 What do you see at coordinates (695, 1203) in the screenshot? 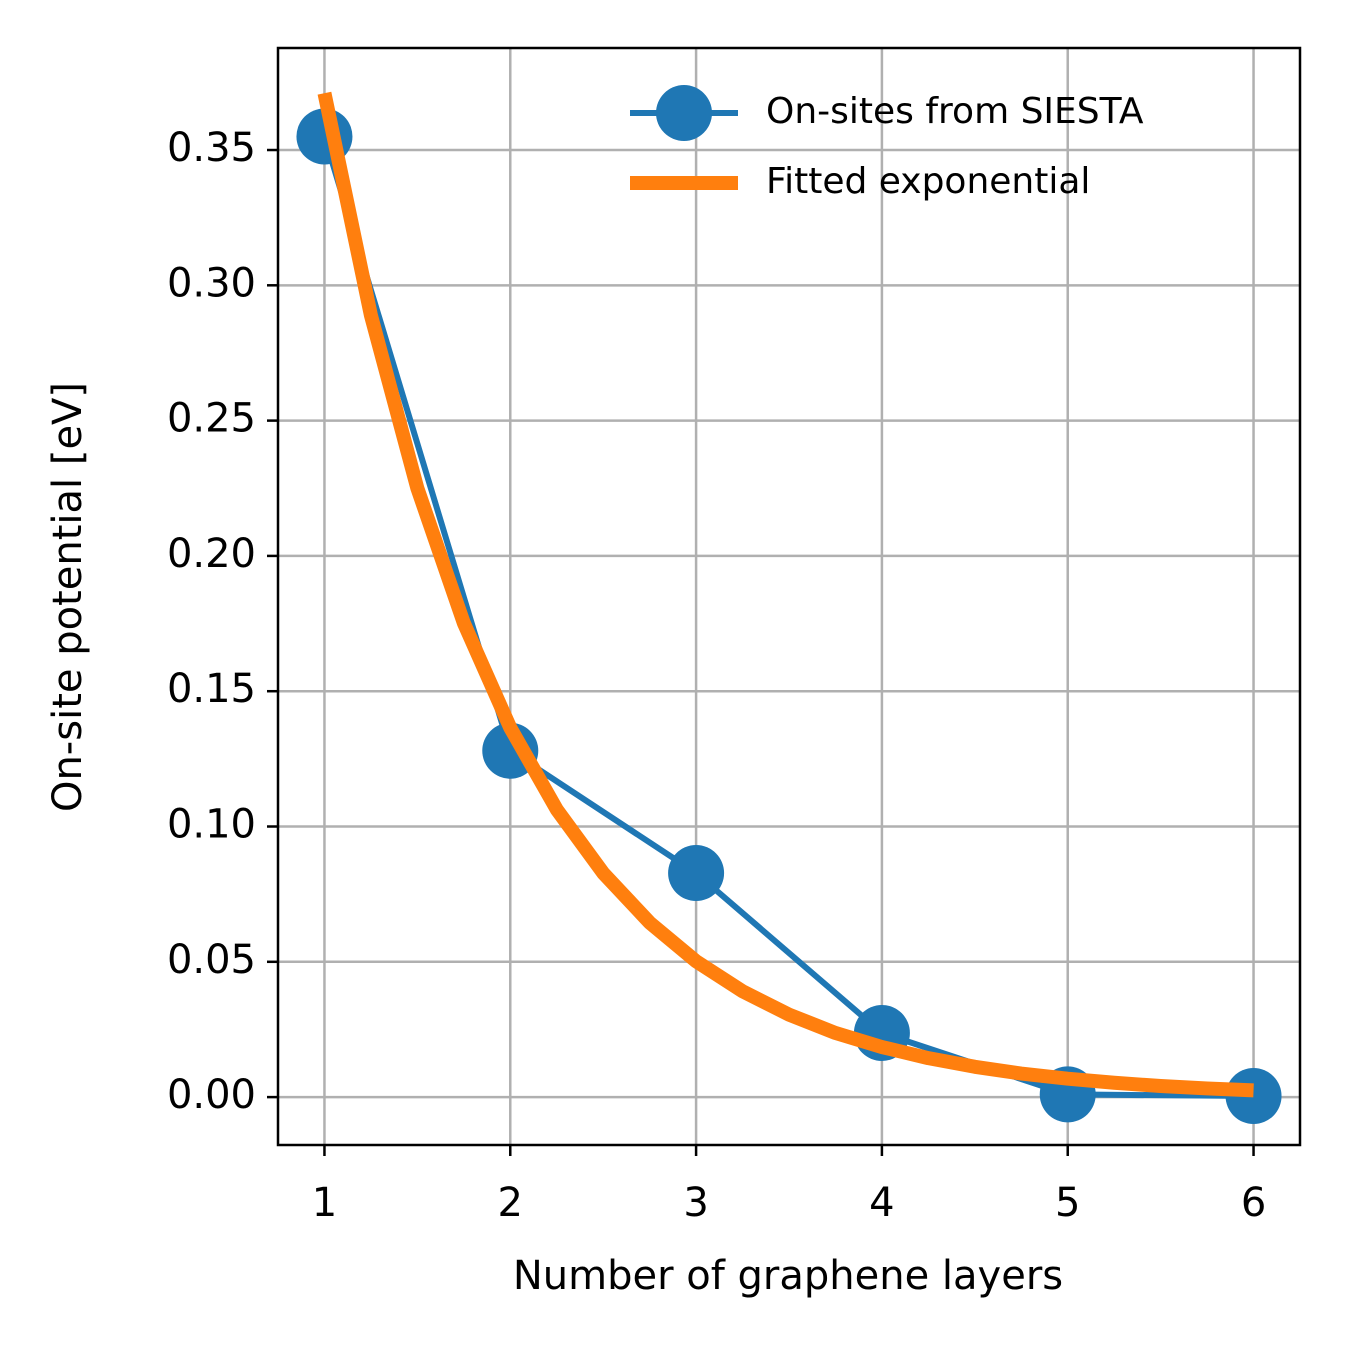
I see `x-tick-label: 3` at bounding box center [695, 1203].